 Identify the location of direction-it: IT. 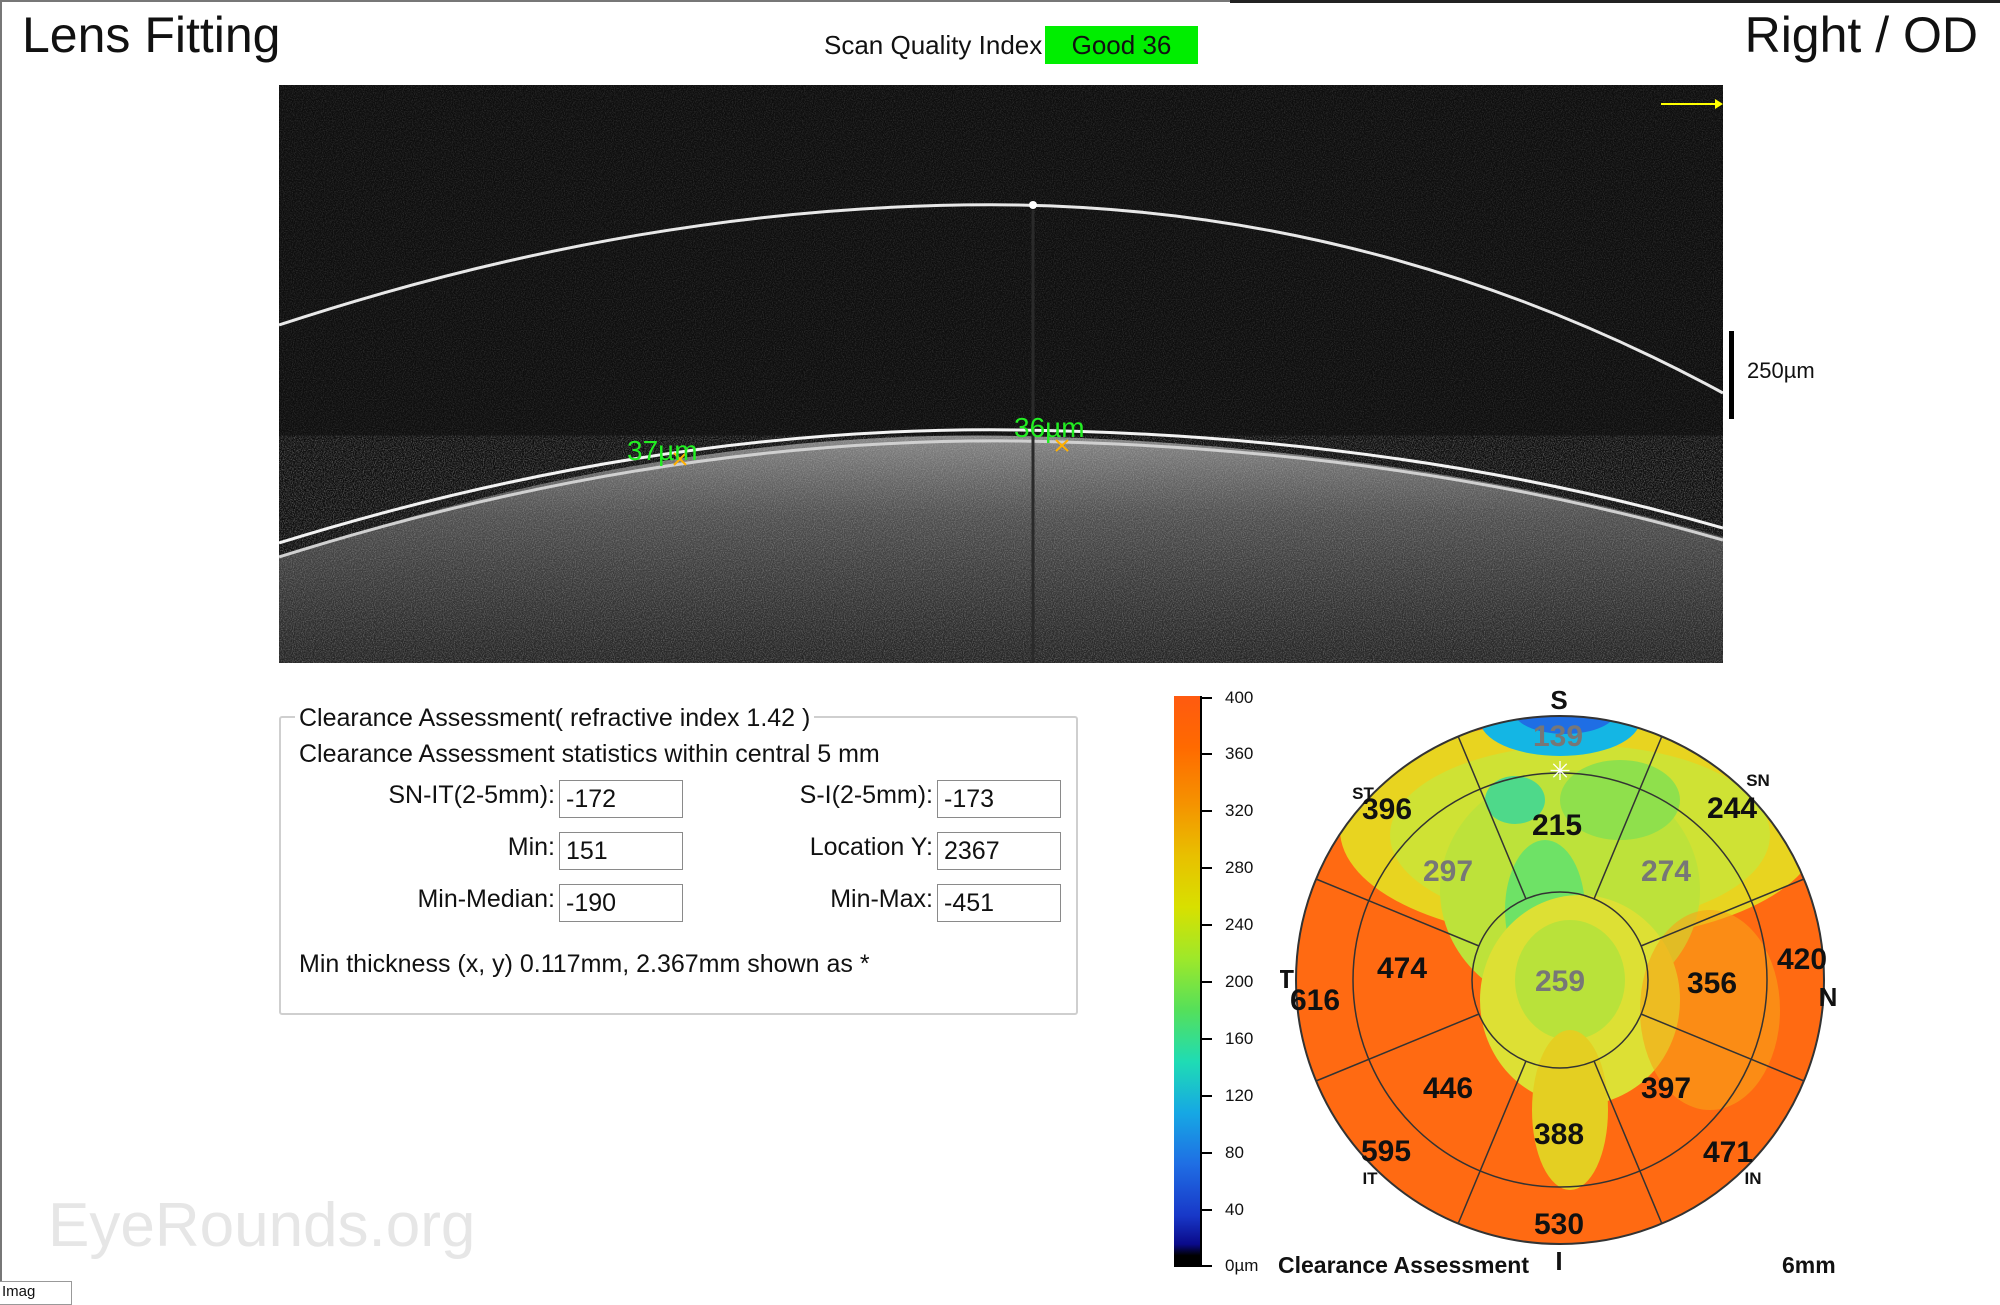
(1370, 1178).